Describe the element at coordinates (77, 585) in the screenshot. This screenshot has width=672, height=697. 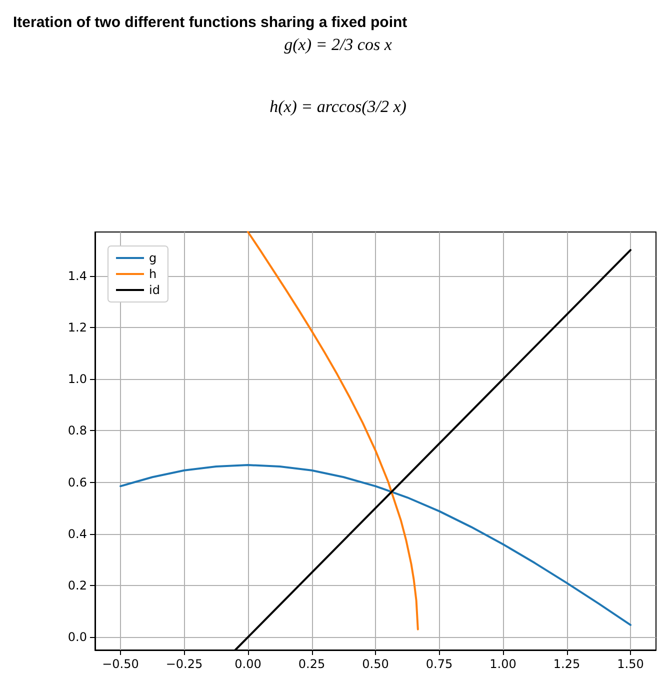
I see `y-tick-label: 0.2` at that location.